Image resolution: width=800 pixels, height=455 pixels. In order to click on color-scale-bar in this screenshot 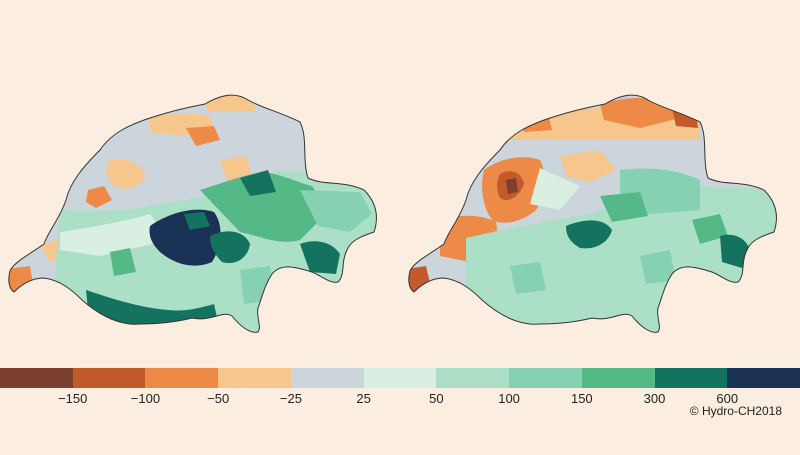, I will do `click(400, 378)`.